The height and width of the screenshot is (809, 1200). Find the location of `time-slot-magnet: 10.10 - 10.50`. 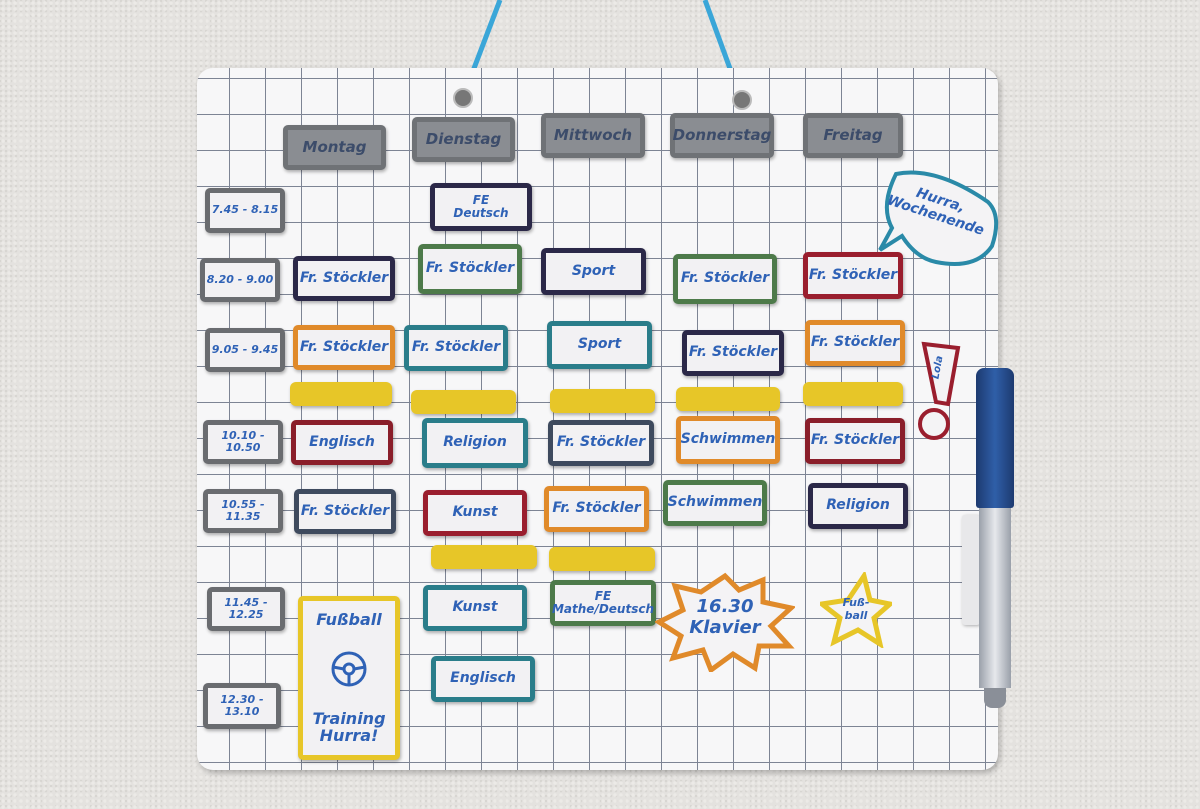

time-slot-magnet: 10.10 - 10.50 is located at coordinates (243, 442).